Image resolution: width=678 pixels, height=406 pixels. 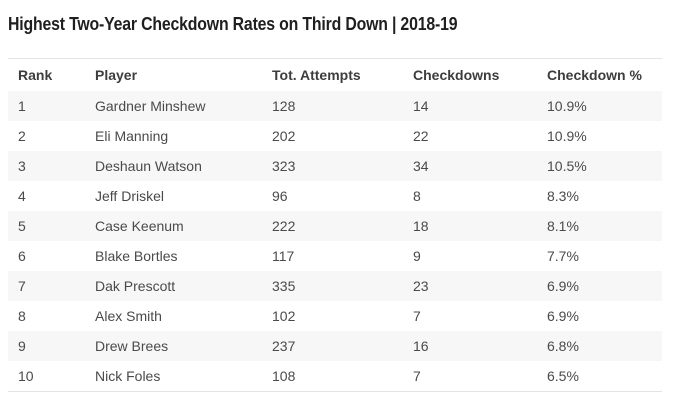 I want to click on cell-tot-attempts: 202, so click(x=284, y=136).